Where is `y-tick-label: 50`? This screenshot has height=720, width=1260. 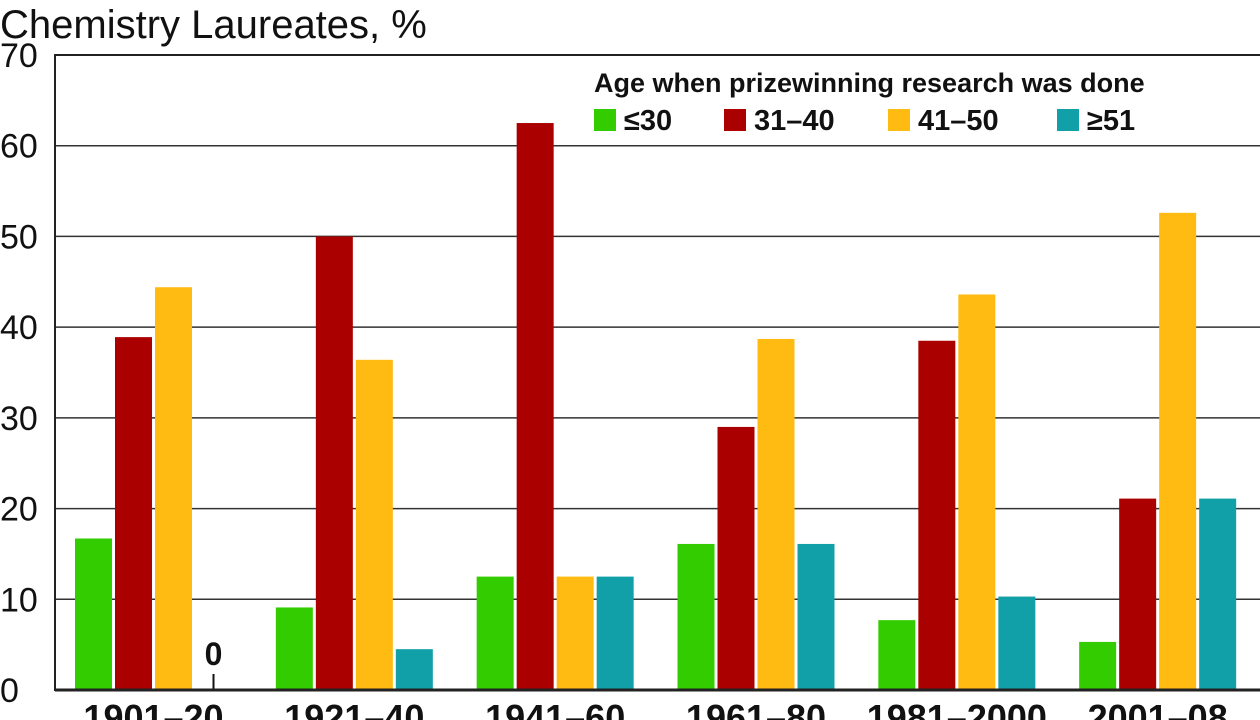
y-tick-label: 50 is located at coordinates (19, 237).